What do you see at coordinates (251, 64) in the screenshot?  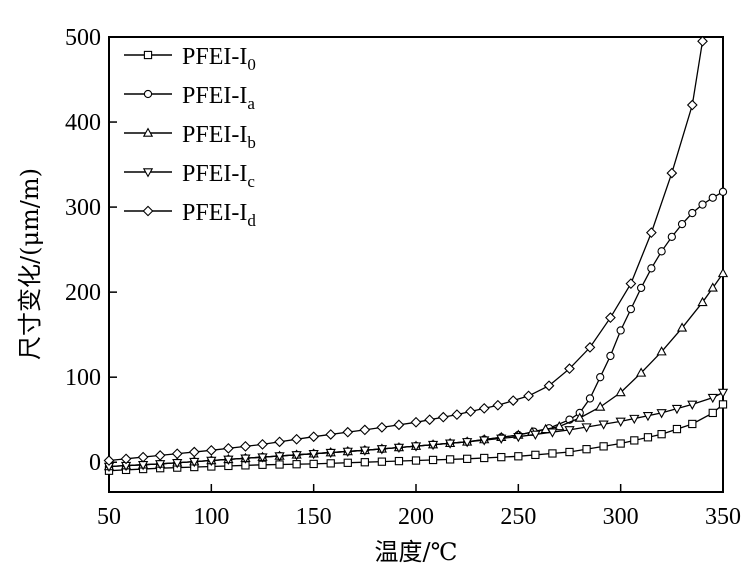 I see `legend-subscript: 0` at bounding box center [251, 64].